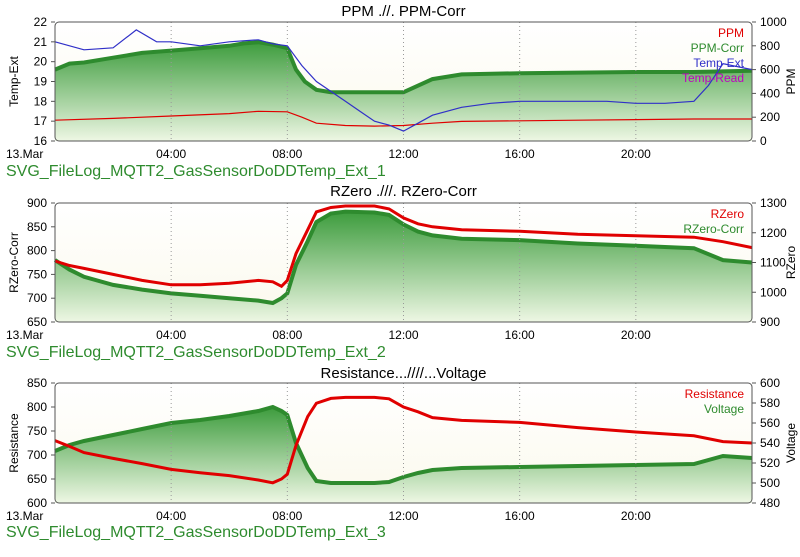 Image resolution: width=800 pixels, height=557 pixels. Describe the element at coordinates (41, 101) in the screenshot. I see `ytick-left-label: 18` at that location.